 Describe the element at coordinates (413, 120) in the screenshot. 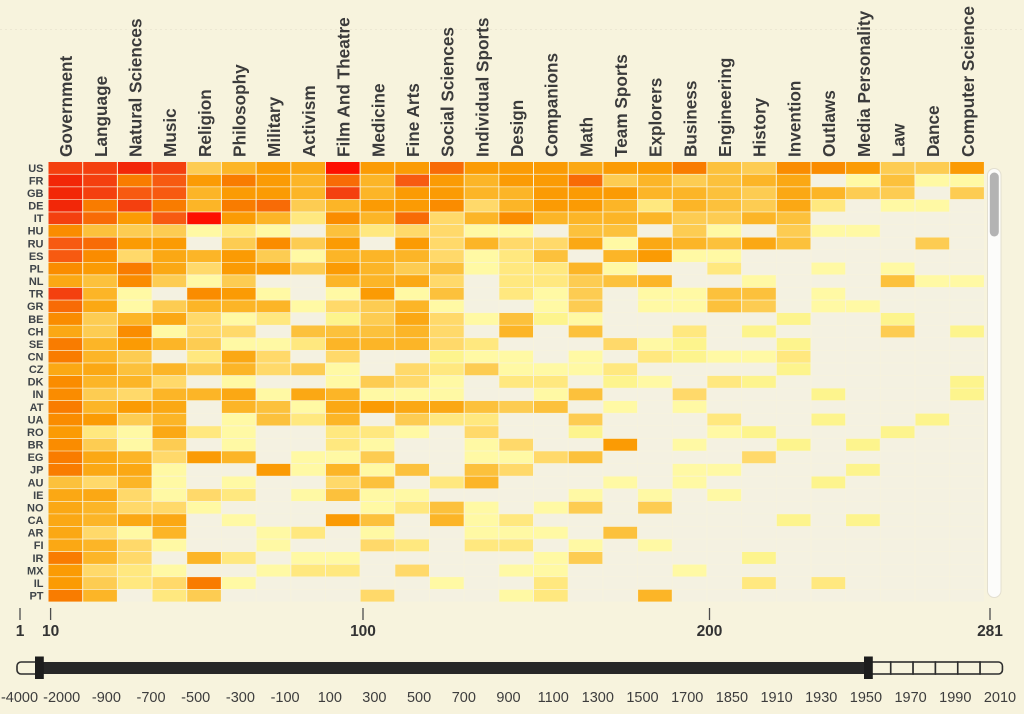

I see `svg-text: Fine Arts` at that location.